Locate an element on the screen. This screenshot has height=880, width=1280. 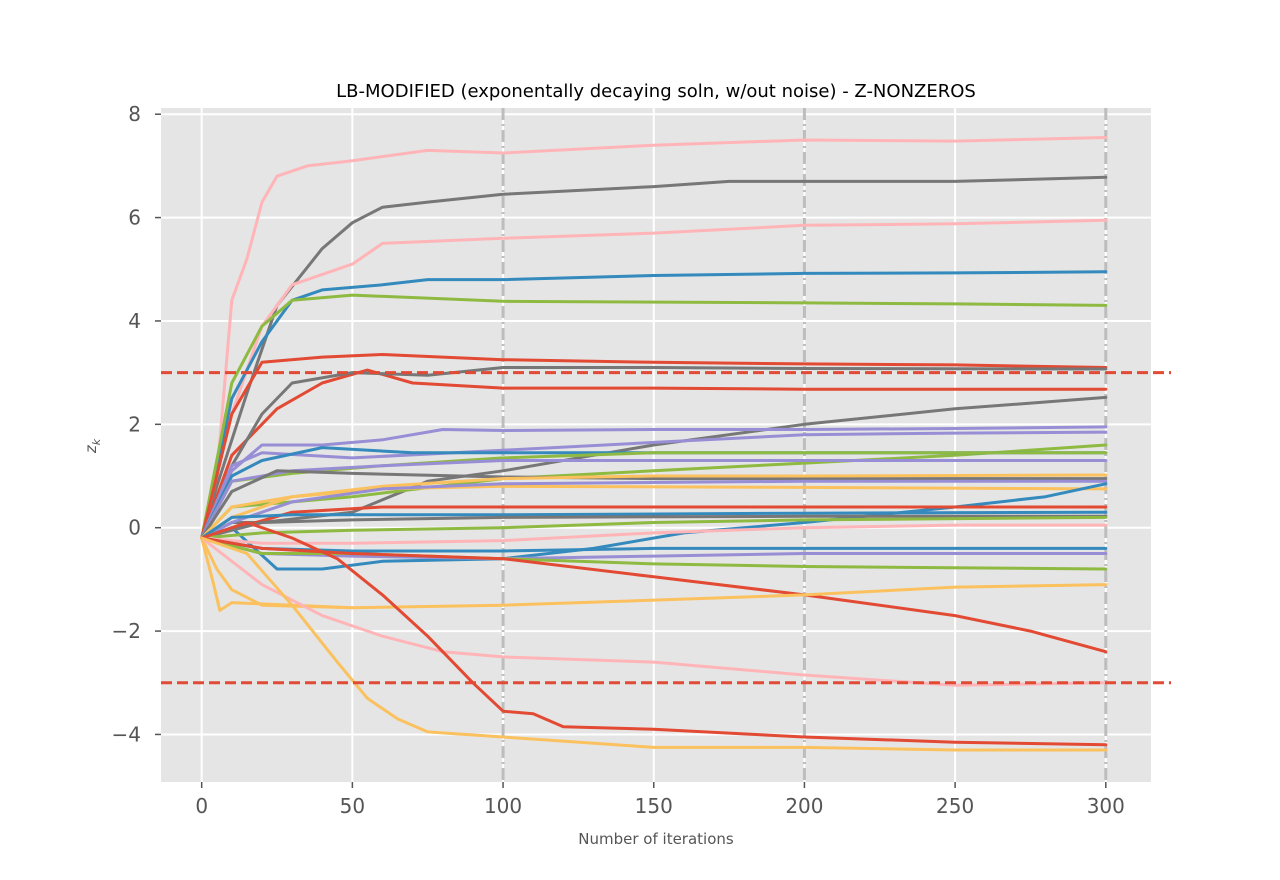
x-tick-label: 50 is located at coordinates (352, 806).